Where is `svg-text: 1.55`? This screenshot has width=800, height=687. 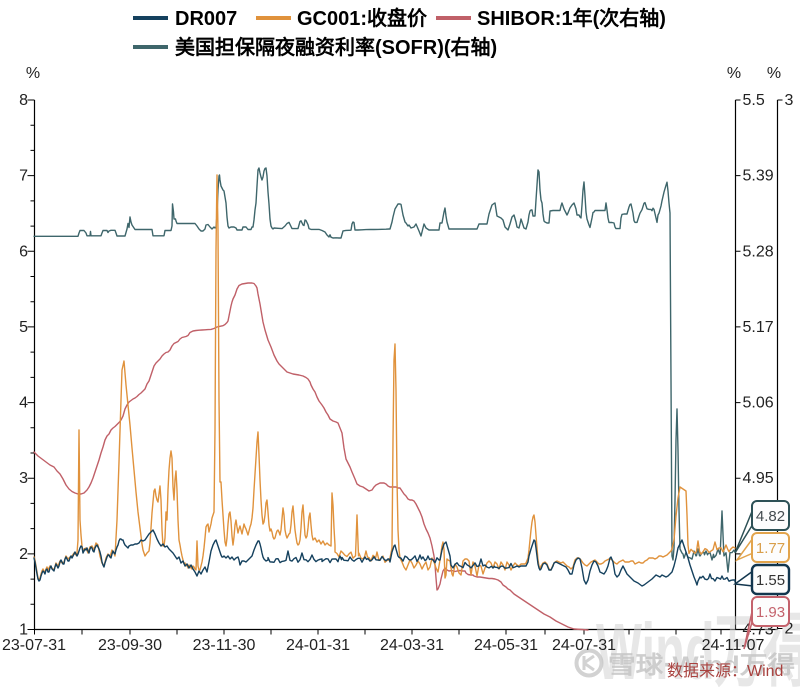 svg-text: 1.55 is located at coordinates (770, 580).